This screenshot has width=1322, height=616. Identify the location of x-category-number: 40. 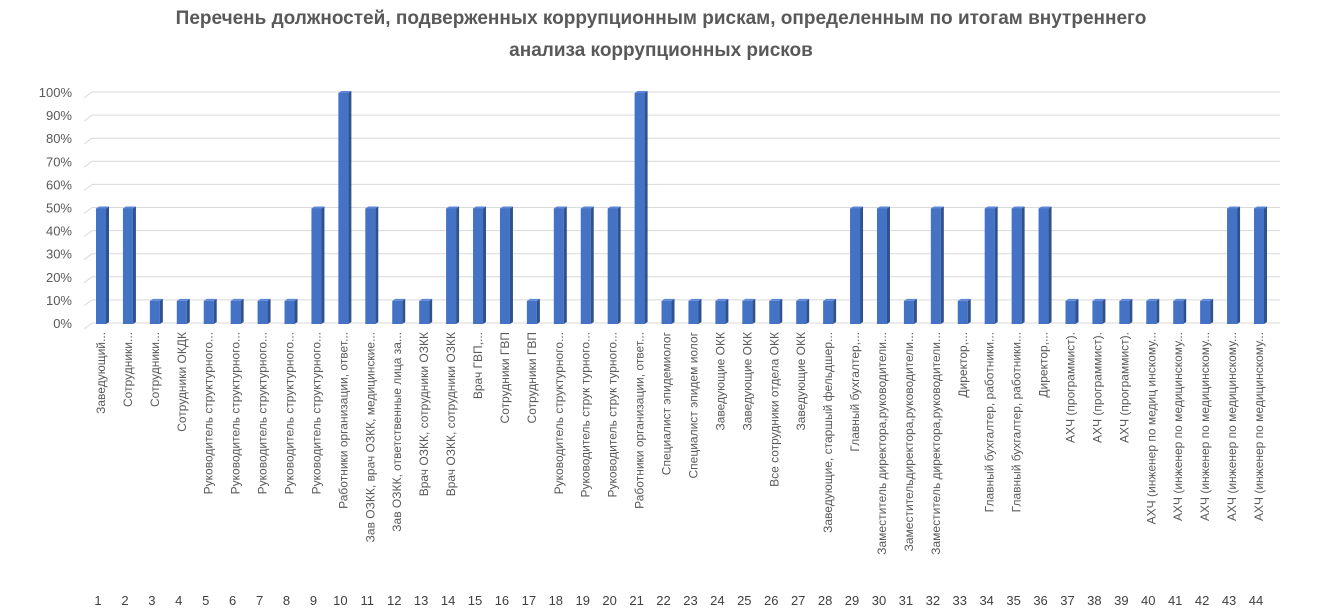
(1148, 600).